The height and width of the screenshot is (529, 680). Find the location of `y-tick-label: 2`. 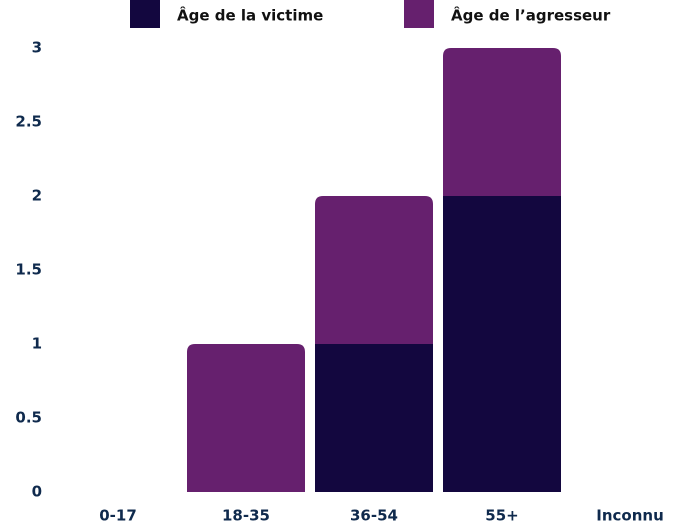

y-tick-label: 2 is located at coordinates (37, 196).